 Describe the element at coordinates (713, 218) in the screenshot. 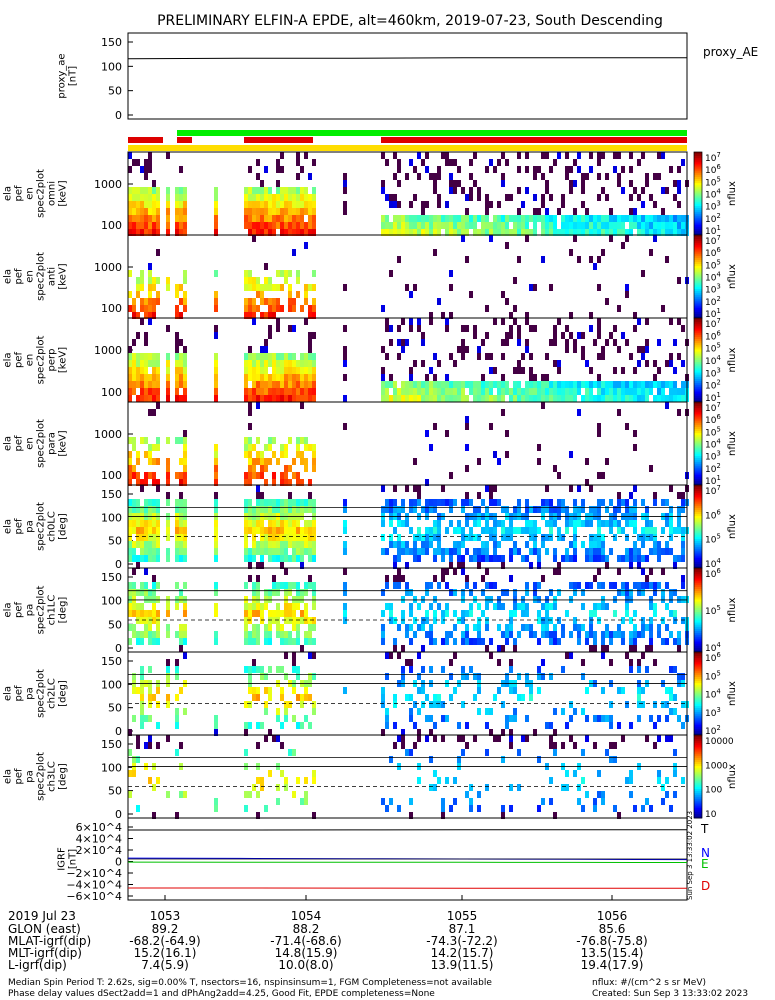

I see `colorbar-tick: 10²` at that location.